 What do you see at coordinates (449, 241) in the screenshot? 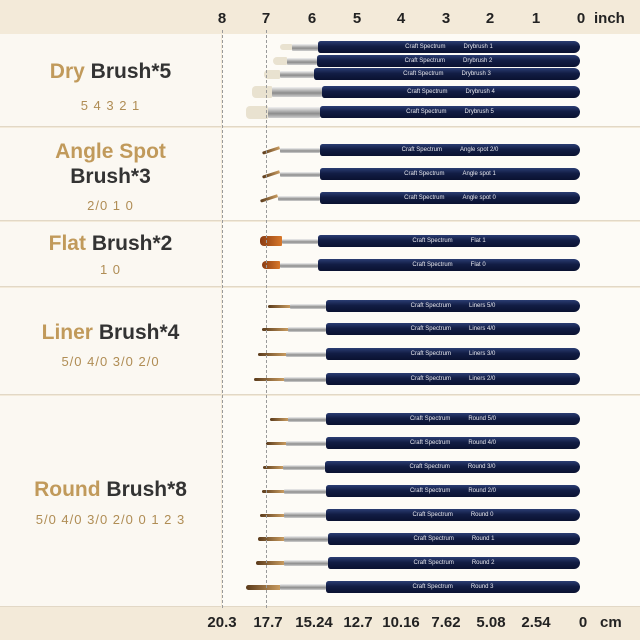
I see `brush-handle: Craft Spectrum Flat 1` at bounding box center [449, 241].